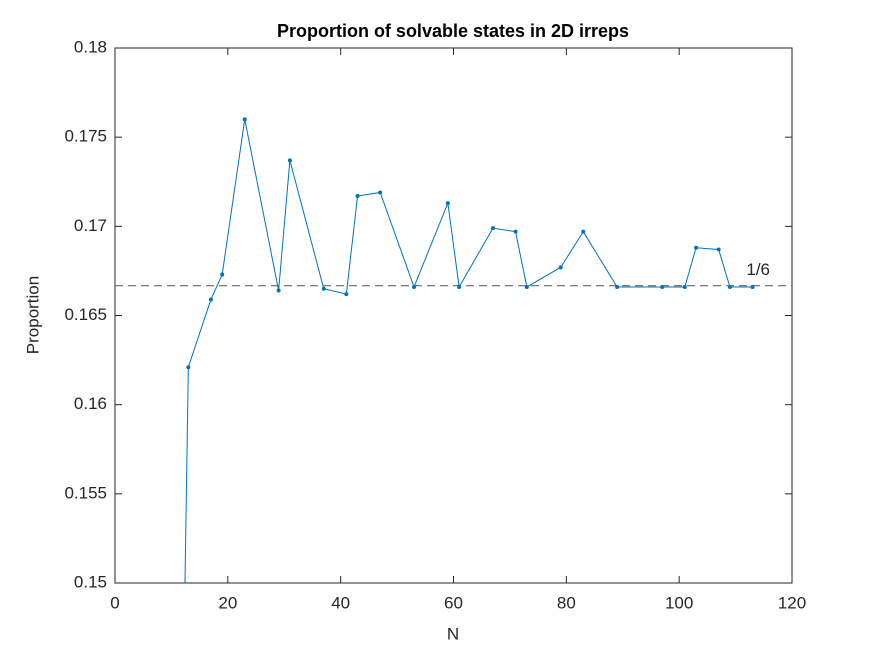 This screenshot has height=656, width=875. Describe the element at coordinates (792, 602) in the screenshot. I see `x-tick-label: 120` at that location.